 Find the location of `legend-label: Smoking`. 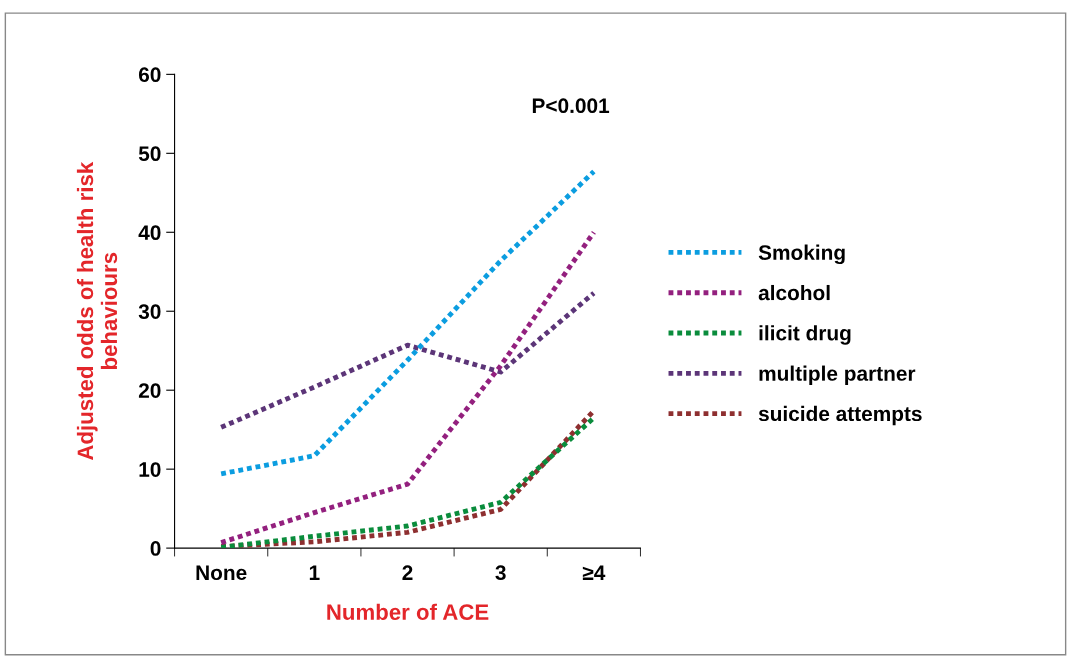

legend-label: Smoking is located at coordinates (801, 254).